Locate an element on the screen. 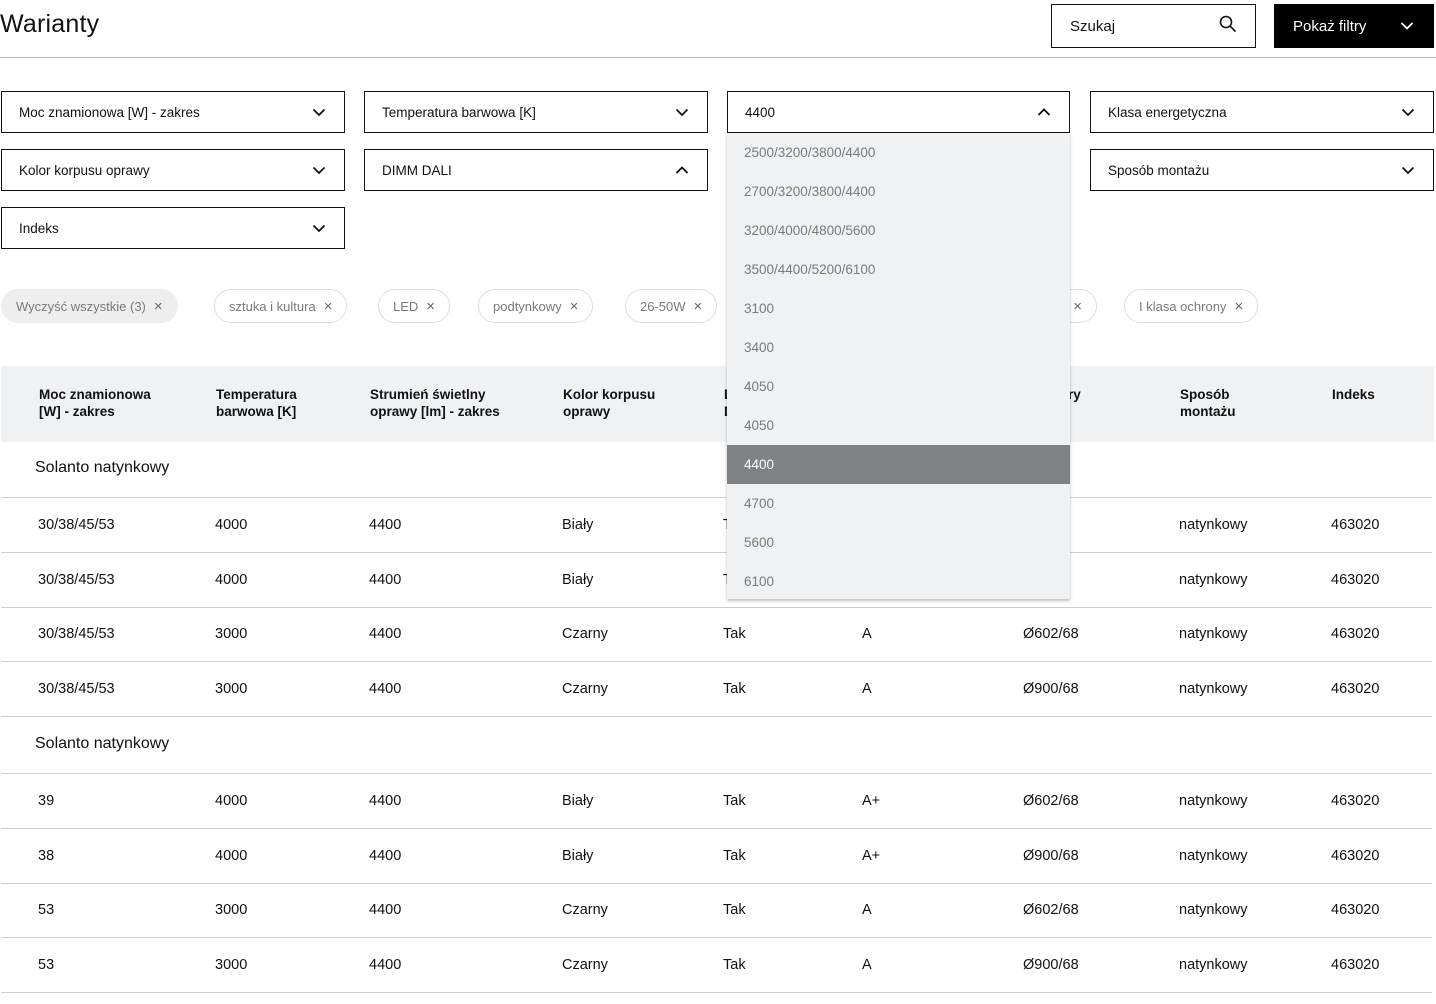 This screenshot has height=1004, width=1436. column-header-label: Sposób montażu is located at coordinates (1208, 403).